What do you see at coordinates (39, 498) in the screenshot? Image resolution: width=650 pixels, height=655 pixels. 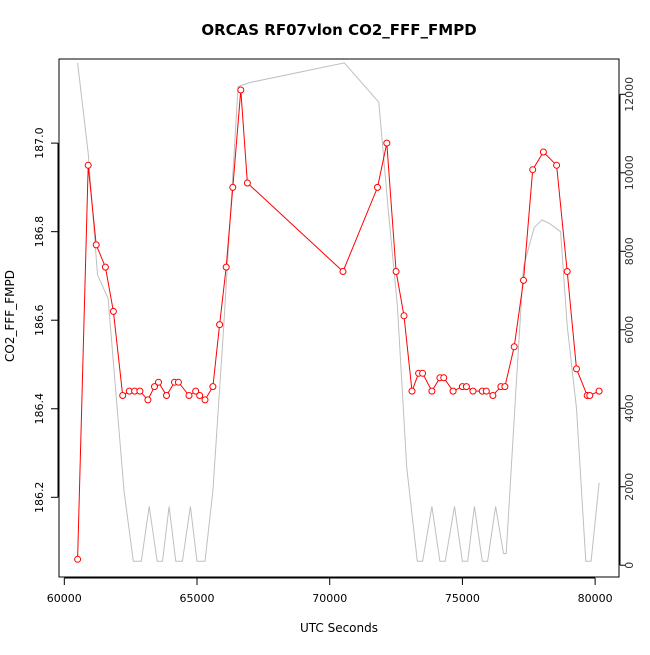 I see `y-tick-label: 186.2` at bounding box center [39, 498].